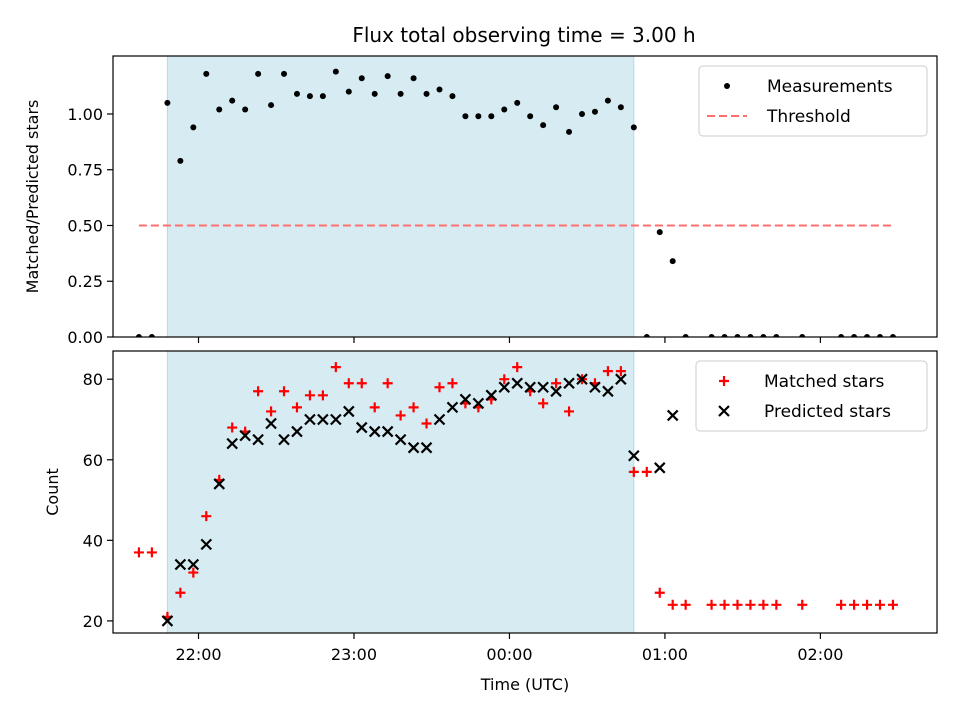 Image resolution: width=960 pixels, height=720 pixels. I want to click on y-axis-label: Count, so click(52, 492).